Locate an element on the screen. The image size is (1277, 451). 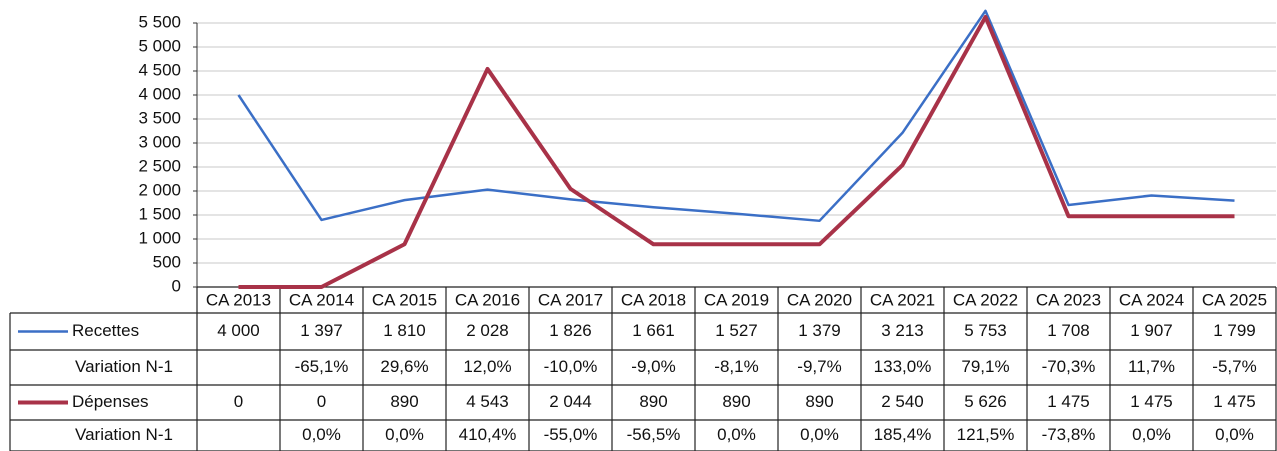
table-cell: 133,0% is located at coordinates (903, 366).